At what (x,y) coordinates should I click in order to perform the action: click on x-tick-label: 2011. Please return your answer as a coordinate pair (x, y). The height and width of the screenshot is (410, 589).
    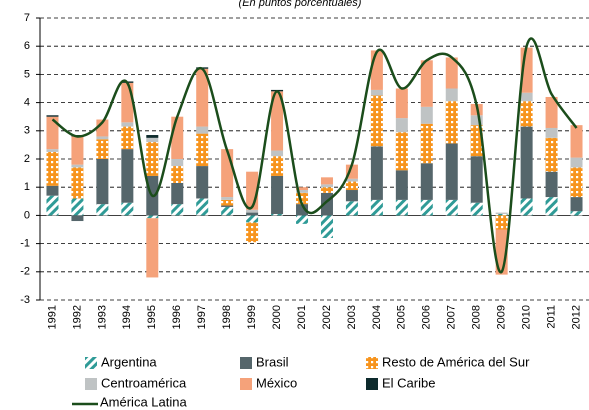
    Looking at the image, I should click on (551, 317).